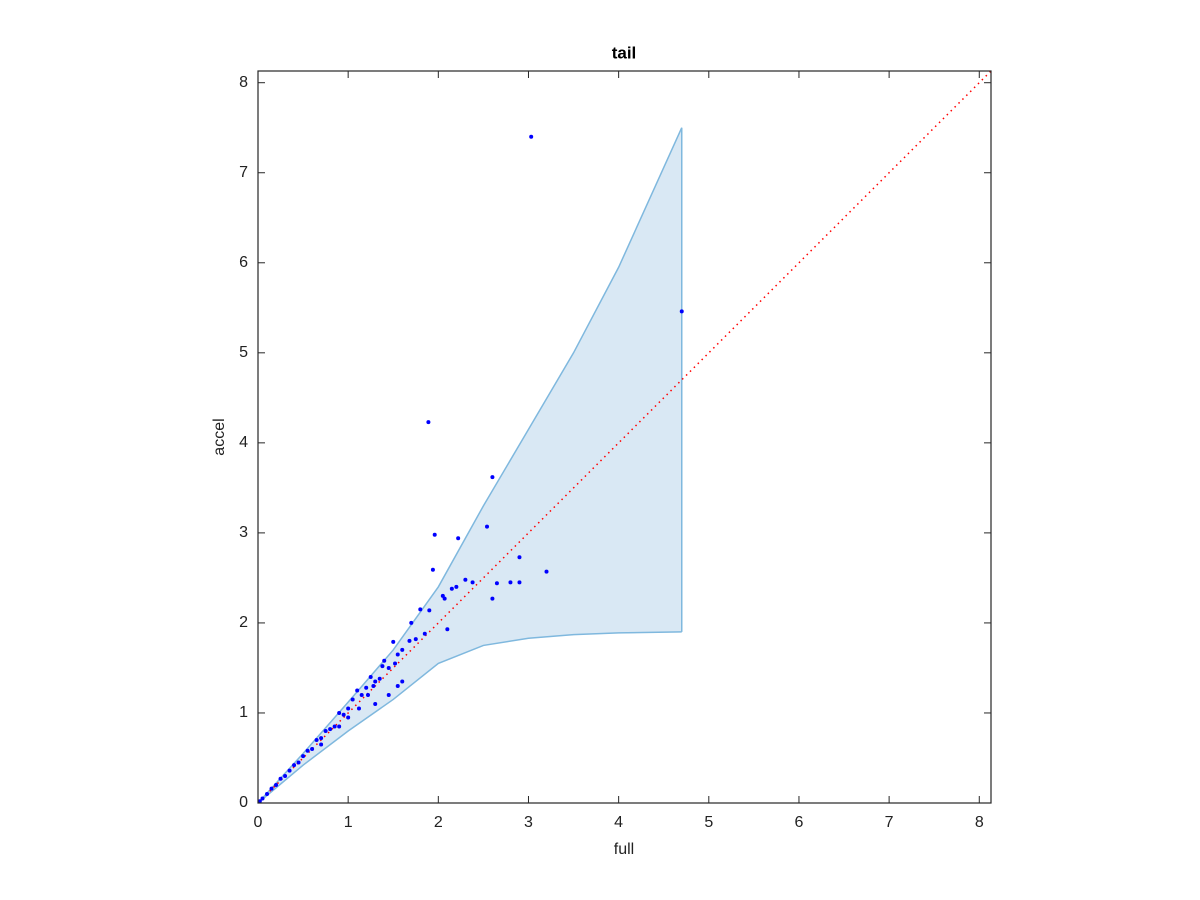 The image size is (1200, 900). I want to click on y-tick-label: 8, so click(243, 82).